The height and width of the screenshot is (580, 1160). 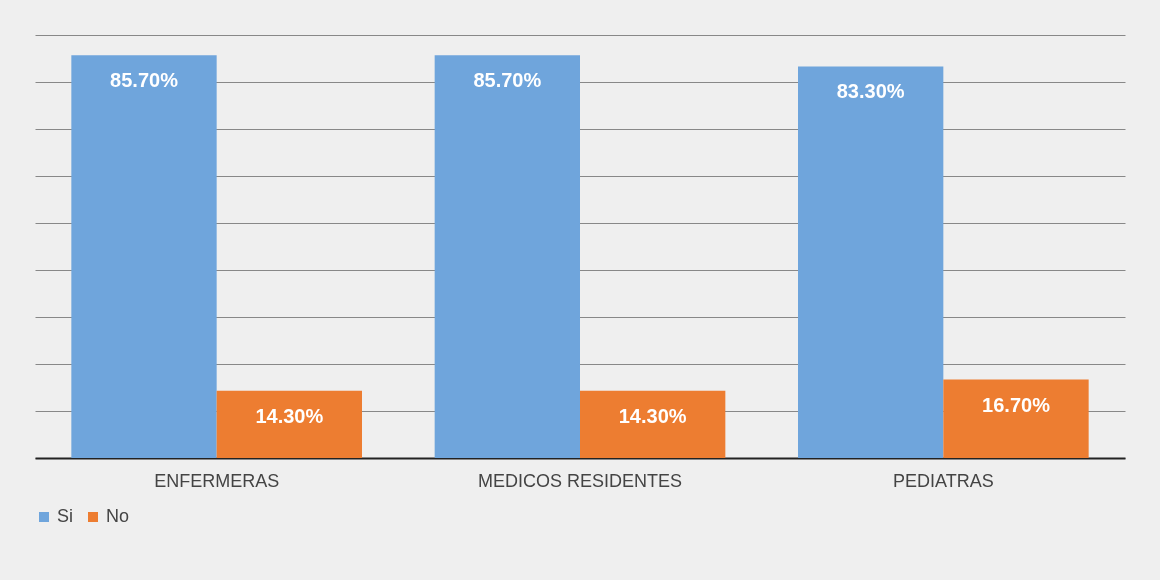 I want to click on x-tick-label: ENFERMERAS, so click(x=217, y=480).